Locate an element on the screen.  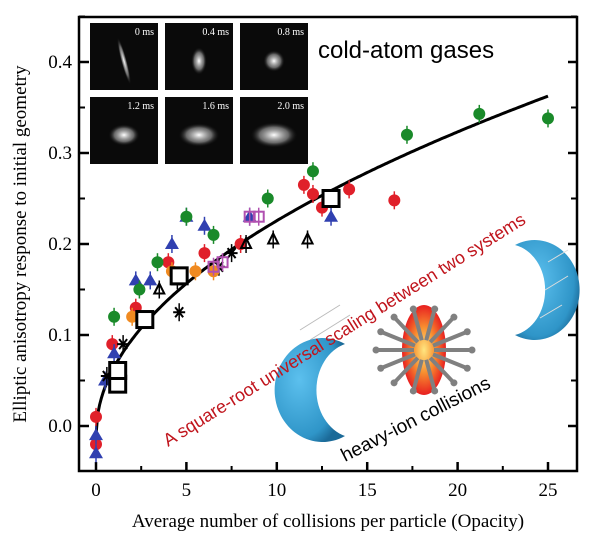
cold-atom-image-insets: 0 ms 0.4 ms 0.8 ms 1.2 ms 1.6 ms 2.0 ms is located at coordinates (199, 93).